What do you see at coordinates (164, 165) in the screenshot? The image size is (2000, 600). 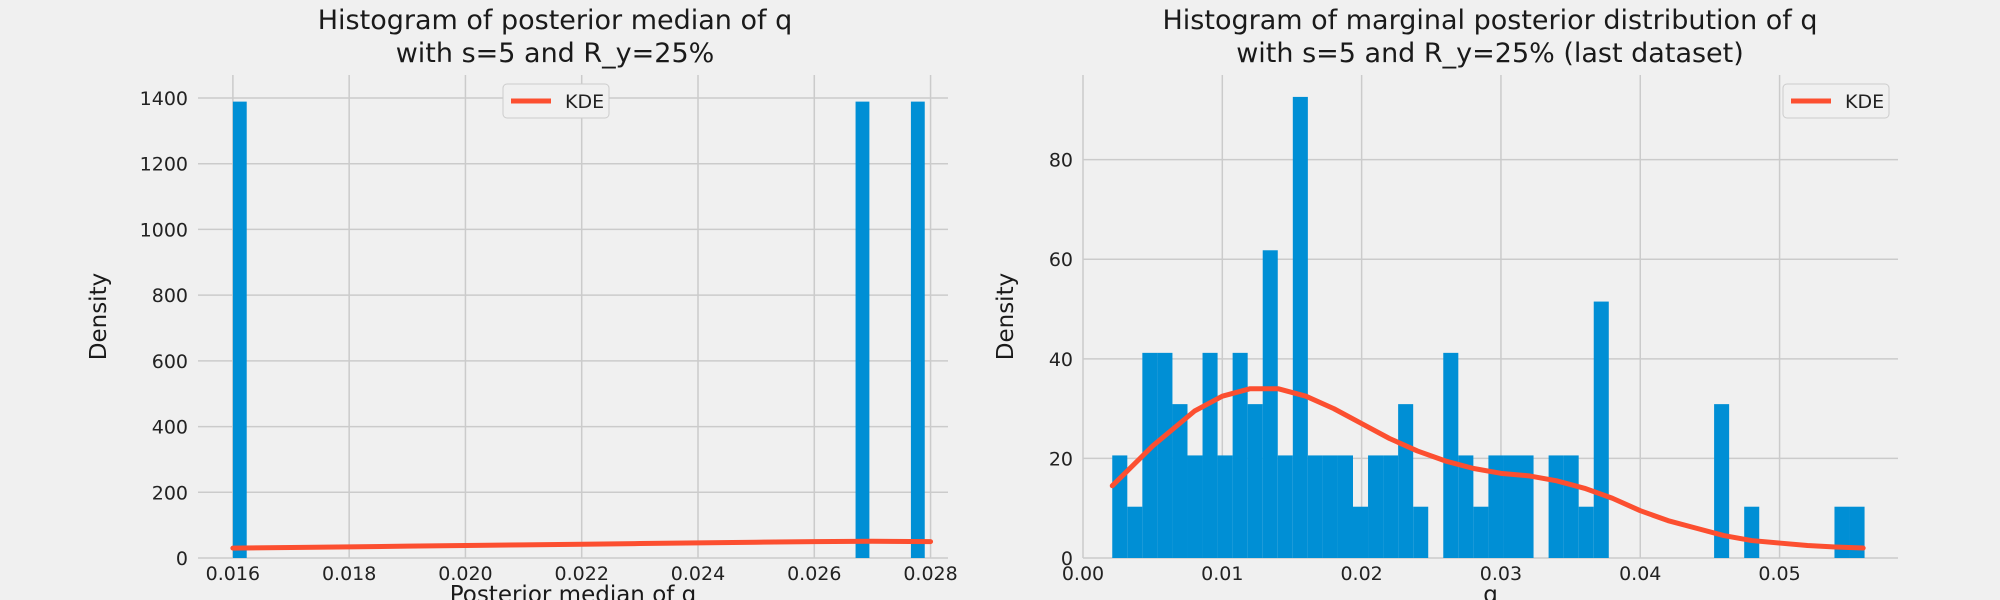 I see `y-tick-label: 1200` at bounding box center [164, 165].